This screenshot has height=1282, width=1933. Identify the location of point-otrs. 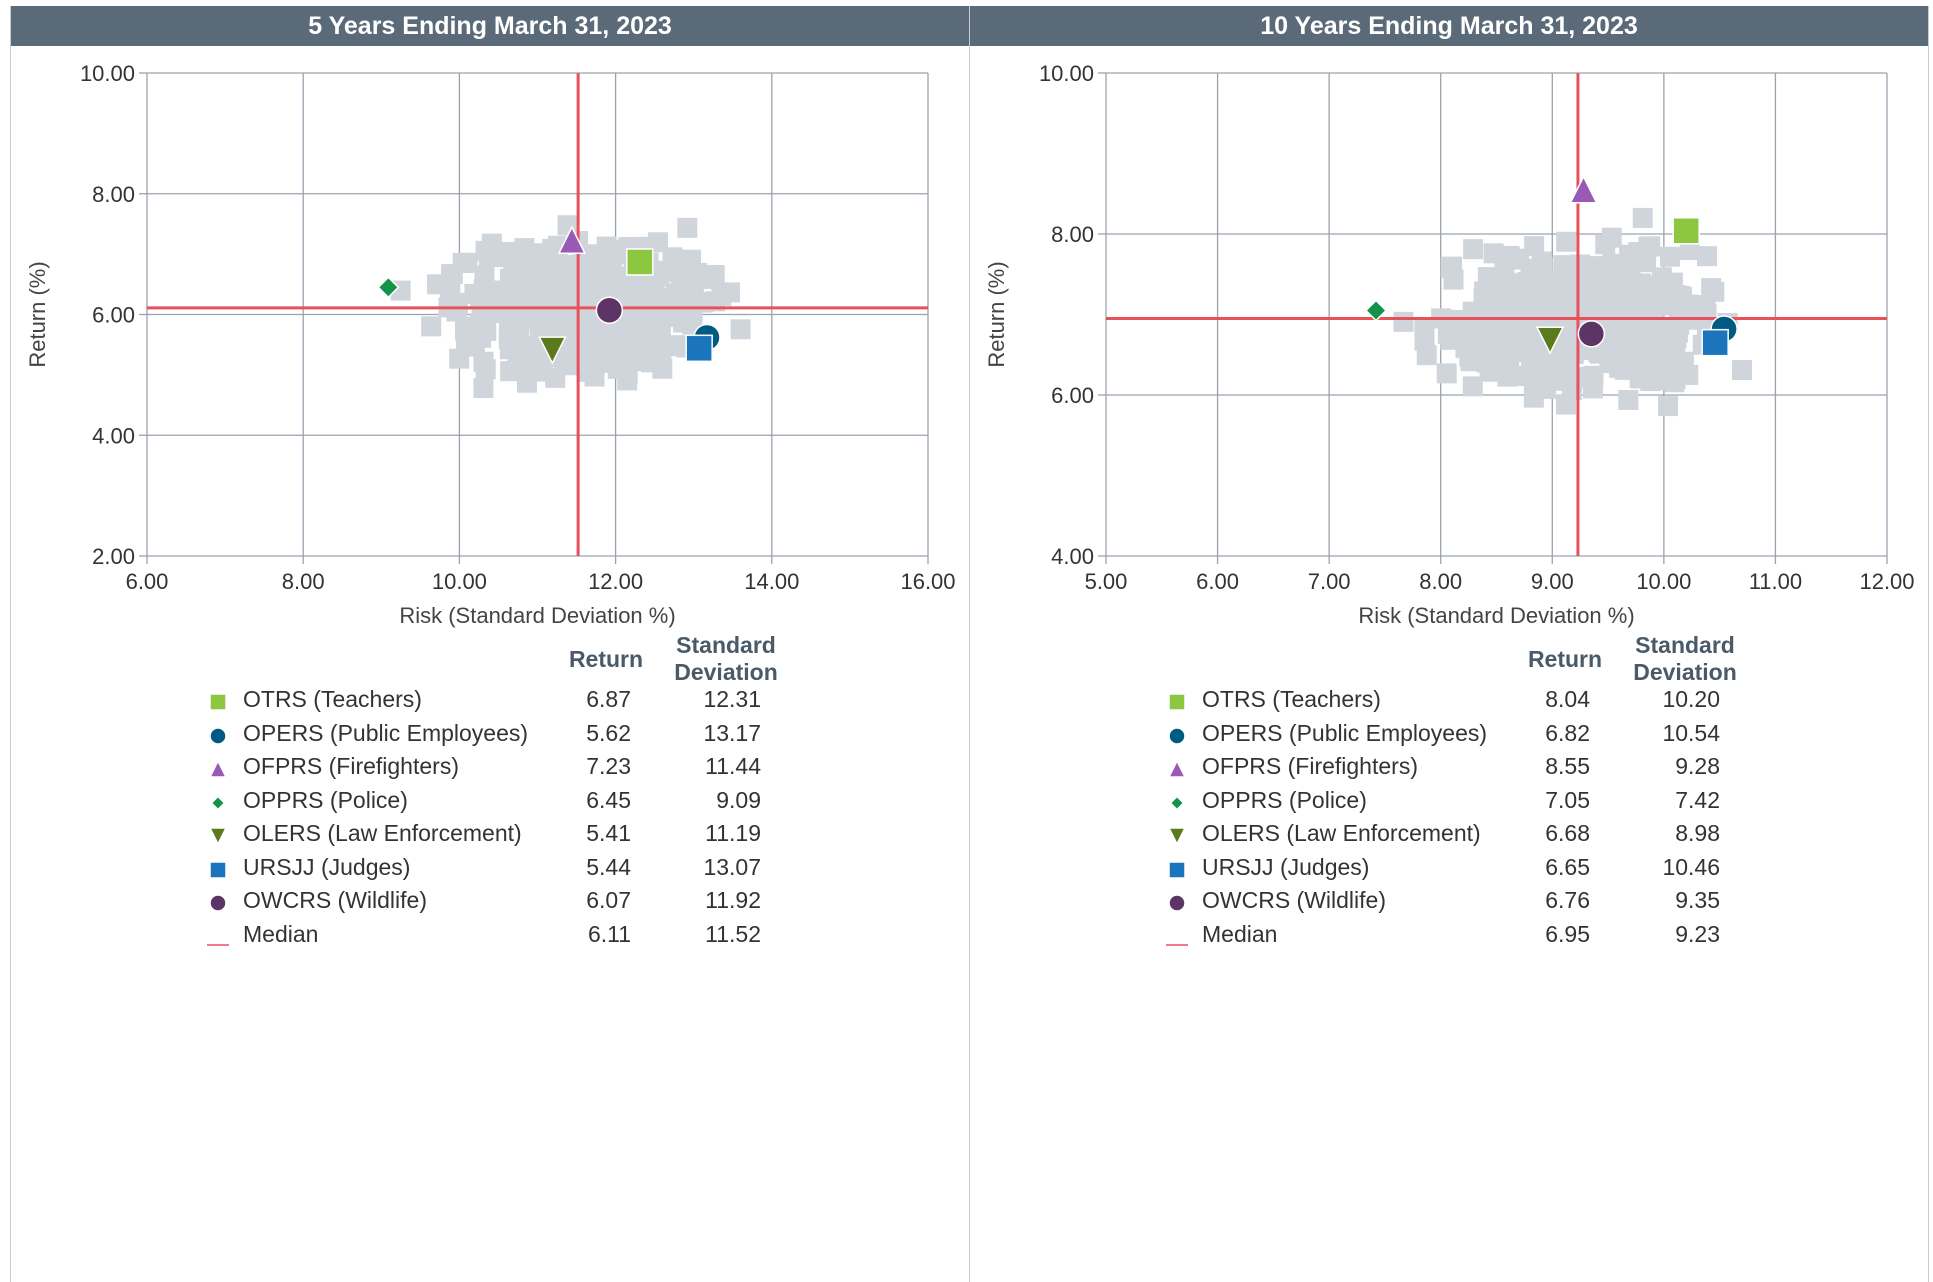
(1686, 231).